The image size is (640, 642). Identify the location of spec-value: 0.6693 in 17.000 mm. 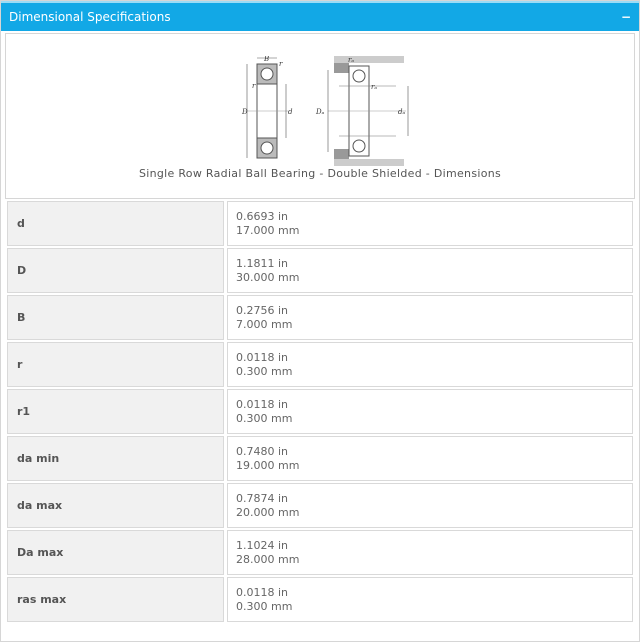
(430, 223).